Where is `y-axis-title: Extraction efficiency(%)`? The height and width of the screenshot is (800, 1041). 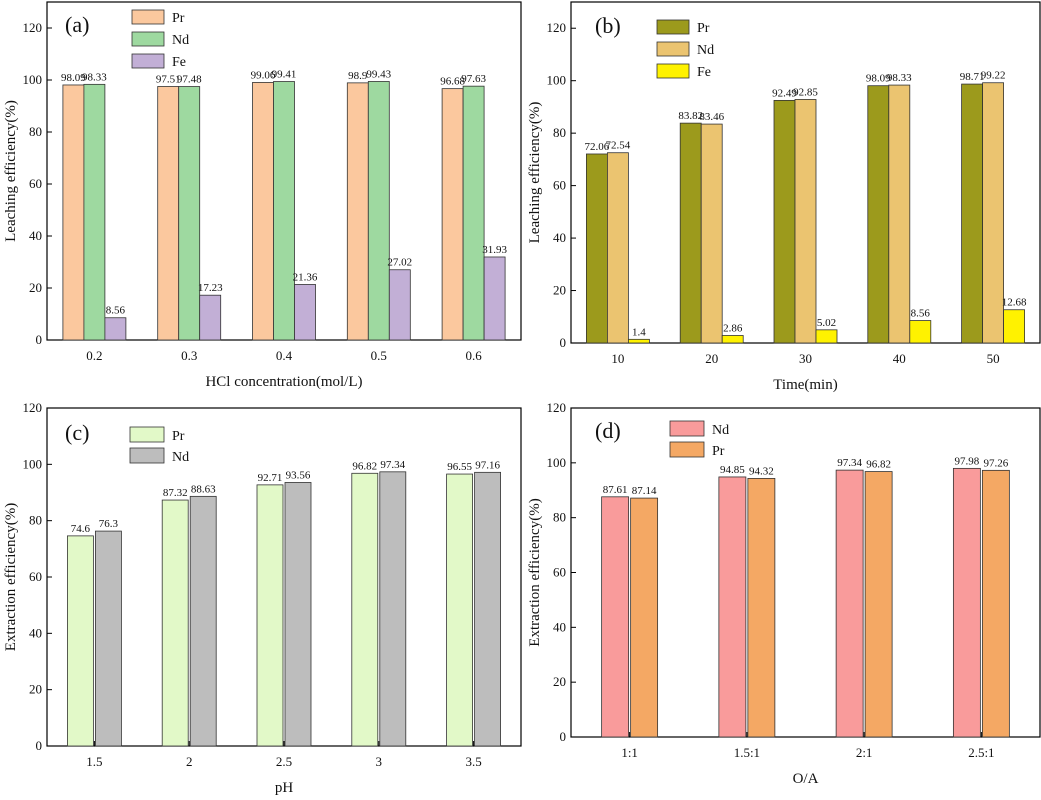 y-axis-title: Extraction efficiency(%) is located at coordinates (11, 577).